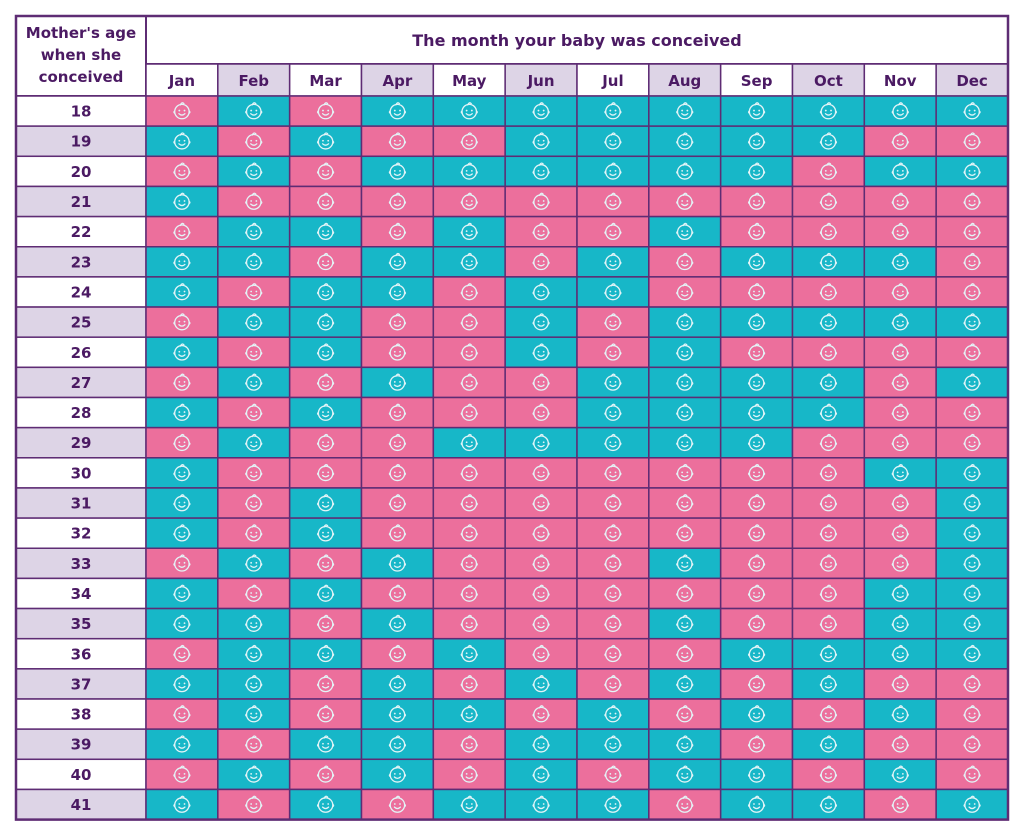  Describe the element at coordinates (398, 81) in the screenshot. I see `month-label-apr: Apr` at that location.